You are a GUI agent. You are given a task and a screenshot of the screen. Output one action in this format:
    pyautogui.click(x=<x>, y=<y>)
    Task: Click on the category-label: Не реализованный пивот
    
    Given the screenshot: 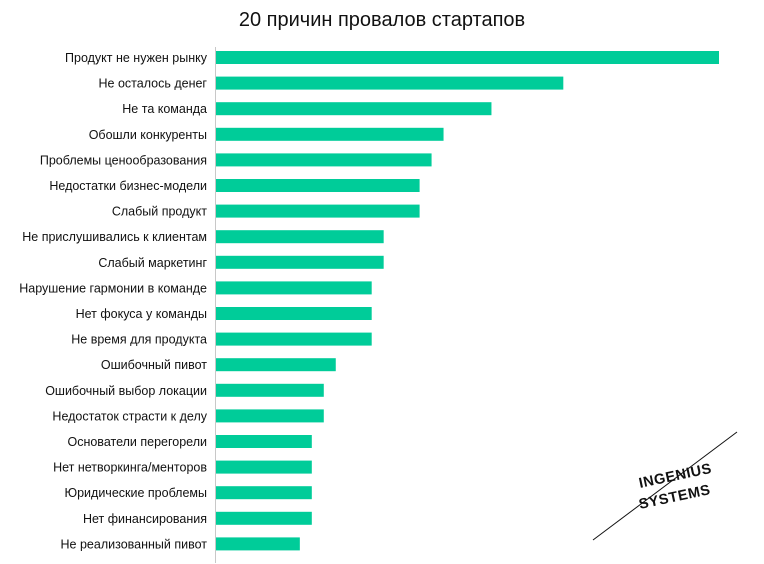 What is the action you would take?
    pyautogui.click(x=134, y=544)
    